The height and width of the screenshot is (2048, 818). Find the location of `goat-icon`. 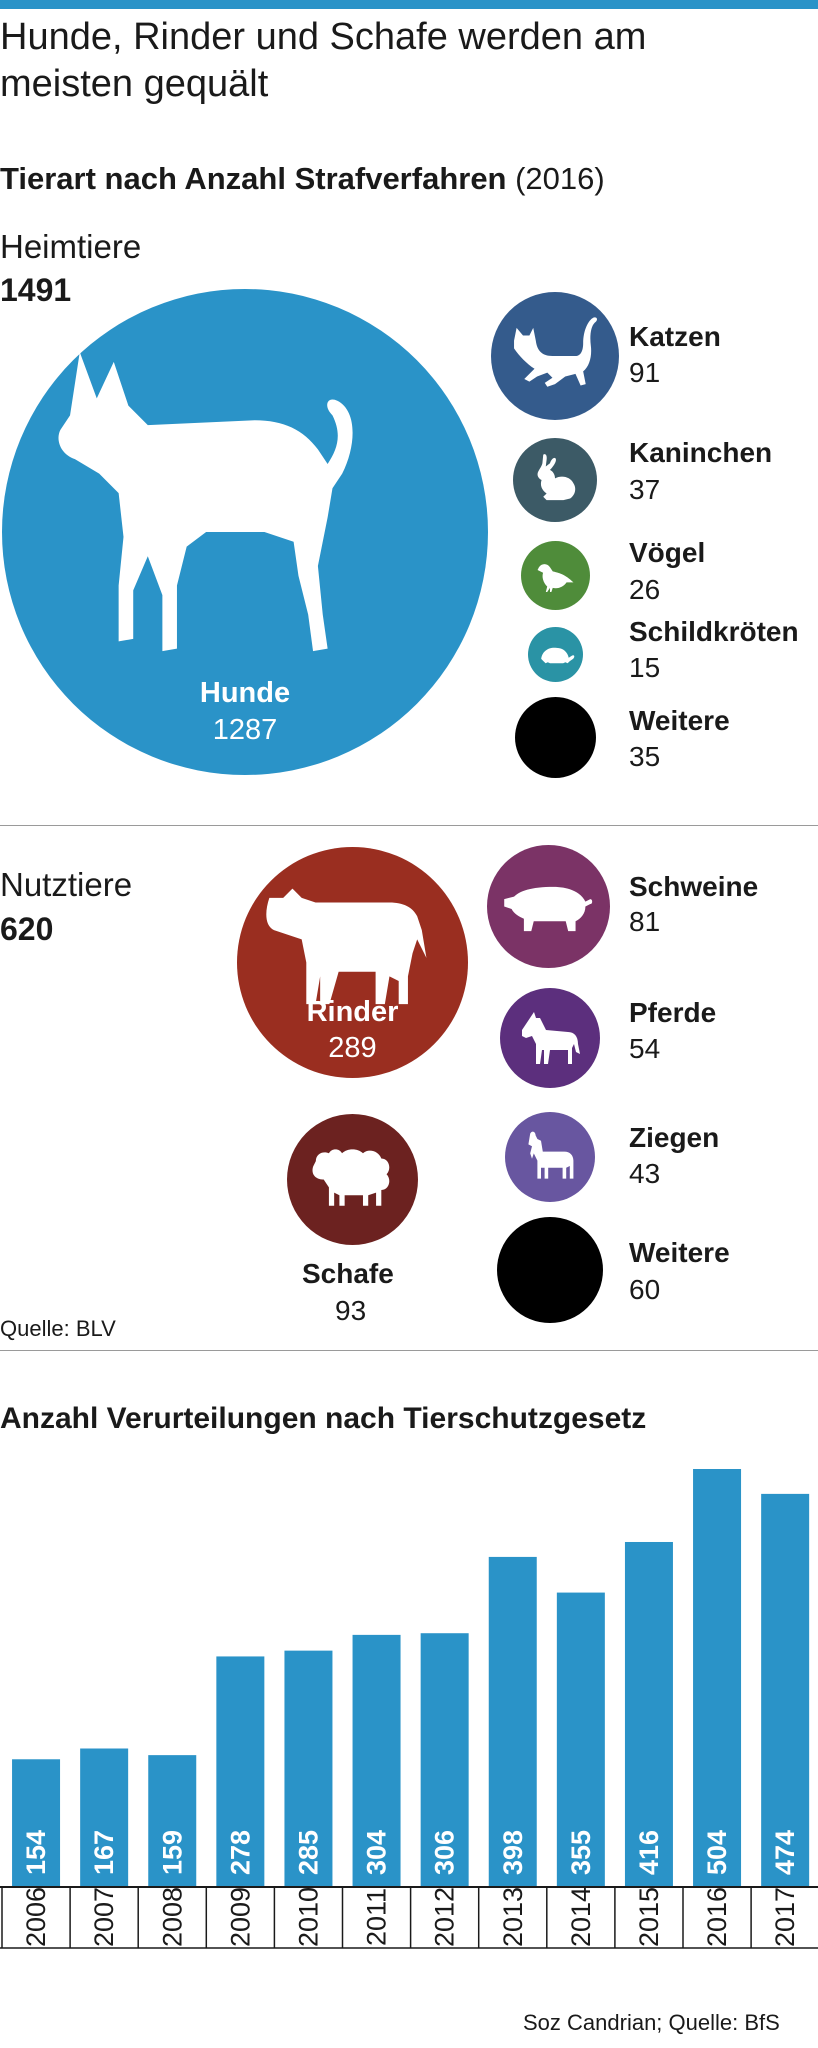

goat-icon is located at coordinates (551, 1155).